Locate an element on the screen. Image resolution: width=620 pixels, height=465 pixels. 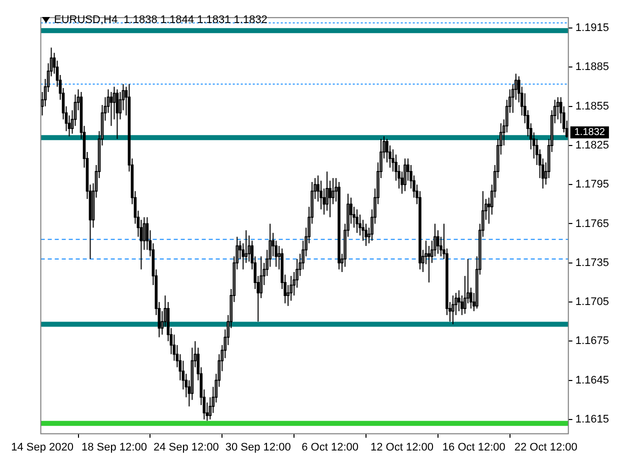
y-tick-label: 1.1855 is located at coordinates (592, 106).